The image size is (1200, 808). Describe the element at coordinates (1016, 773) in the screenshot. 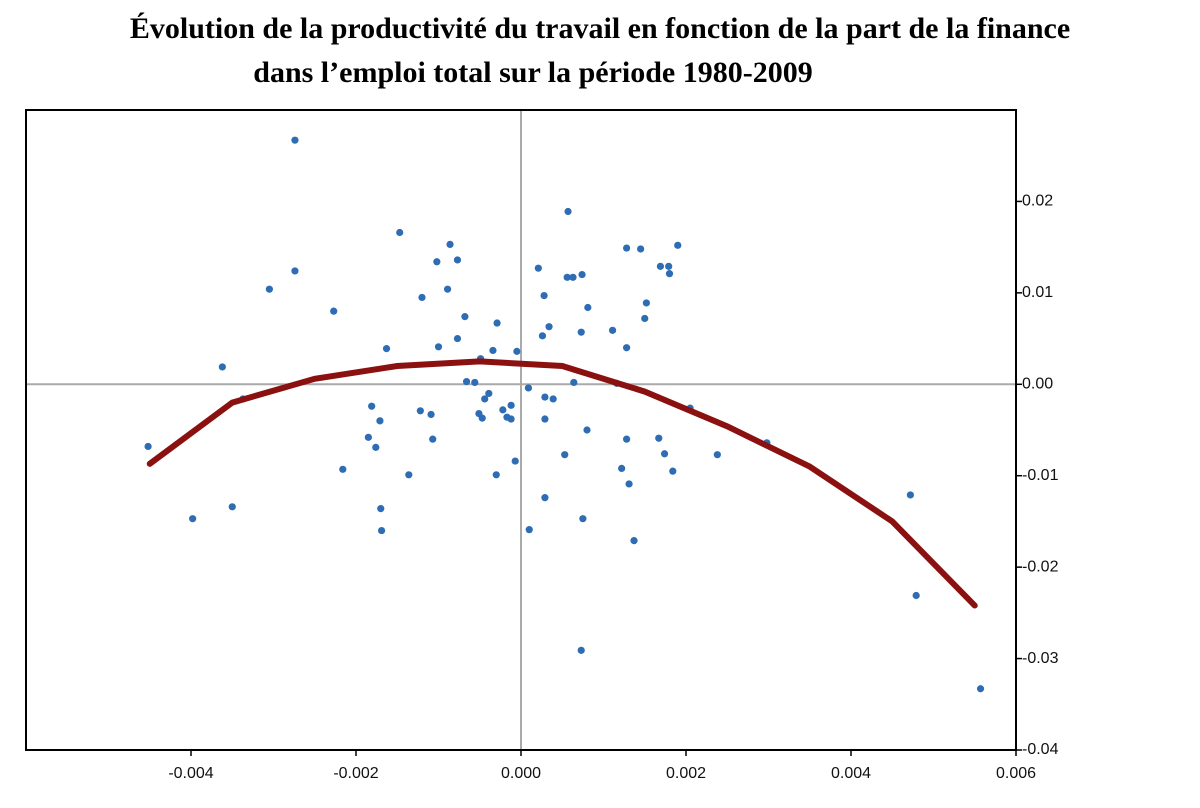

I see `x-tick-label: 0.006` at that location.